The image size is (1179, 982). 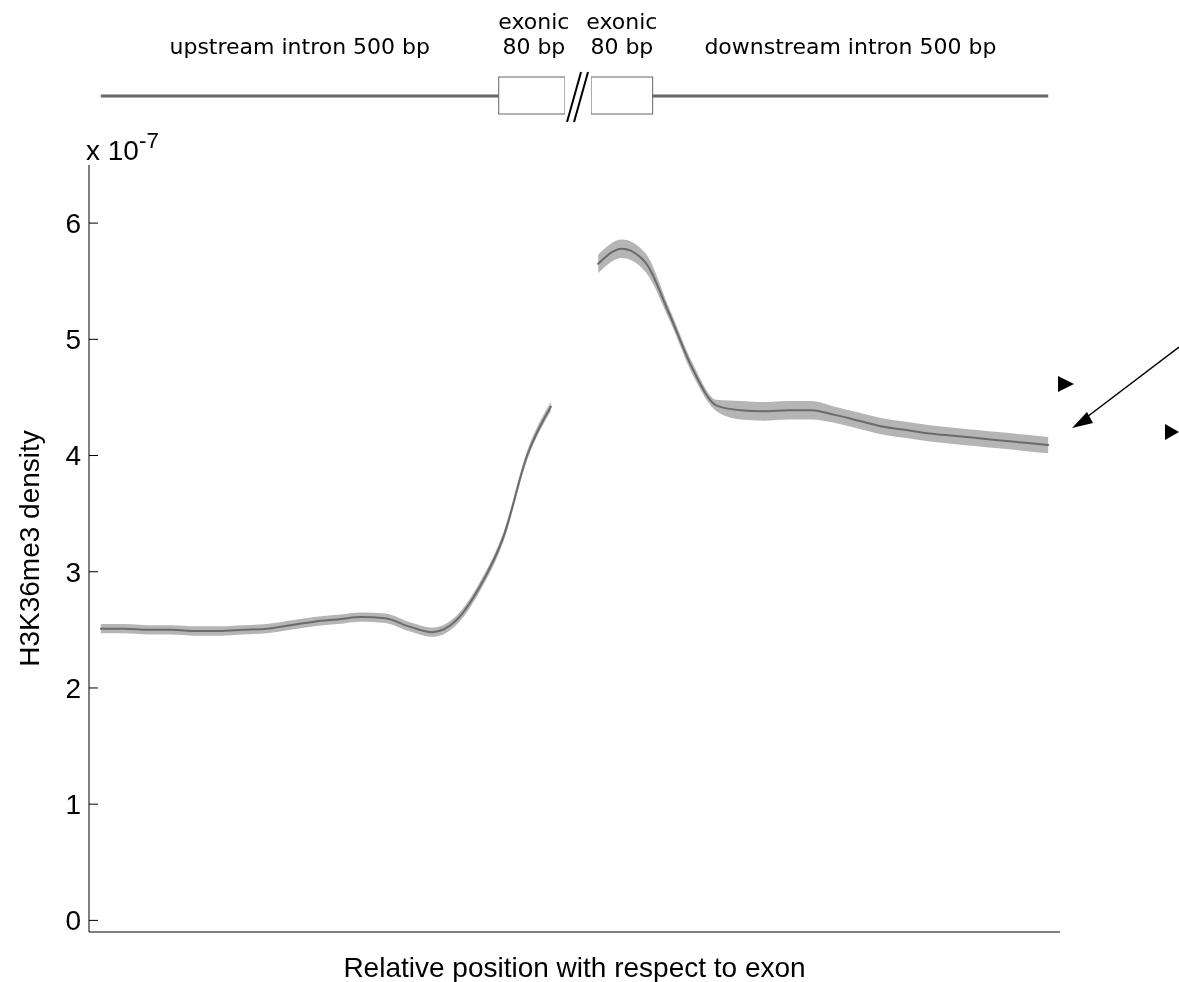 What do you see at coordinates (574, 967) in the screenshot?
I see `x-axis-title: Relative position with respect to exon` at bounding box center [574, 967].